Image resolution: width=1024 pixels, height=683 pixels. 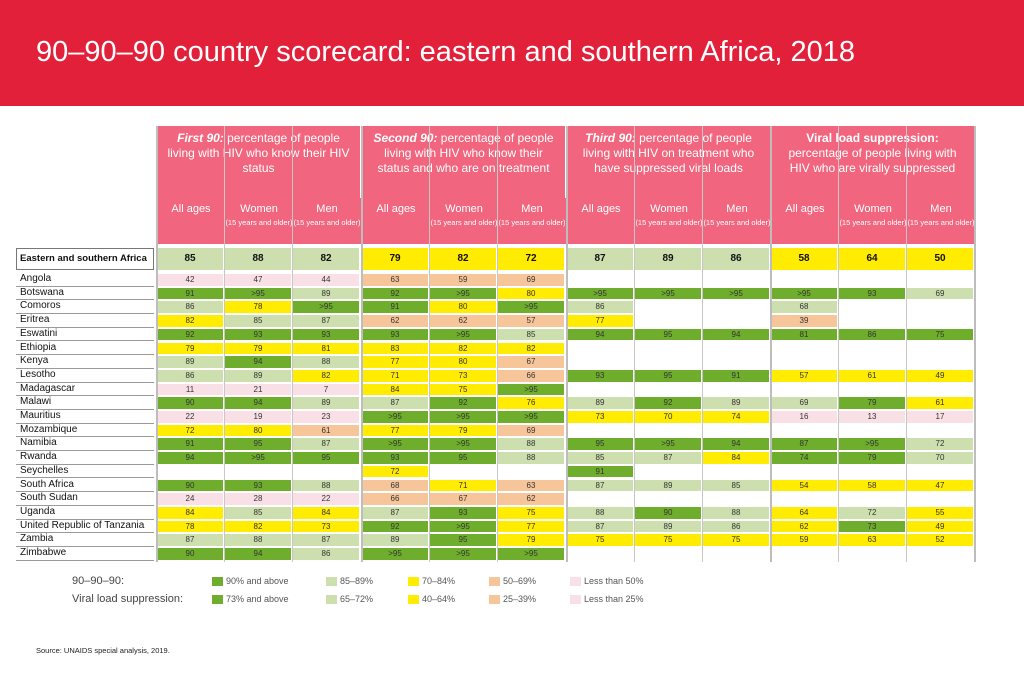 What do you see at coordinates (258, 307) in the screenshot?
I see `table-cell: 78` at bounding box center [258, 307].